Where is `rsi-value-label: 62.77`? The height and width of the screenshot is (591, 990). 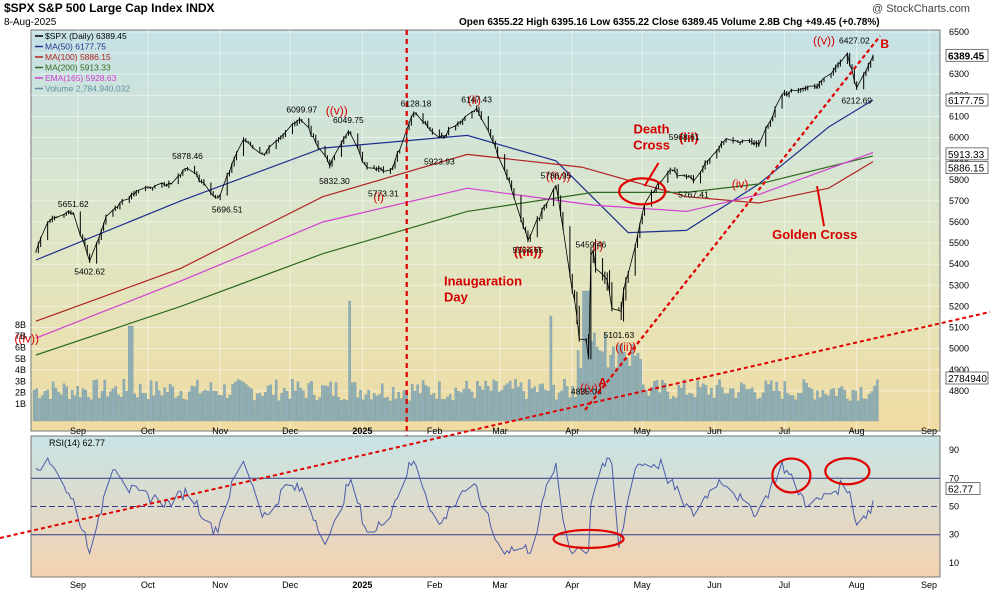 rsi-value-label: 62.77 is located at coordinates (960, 489).